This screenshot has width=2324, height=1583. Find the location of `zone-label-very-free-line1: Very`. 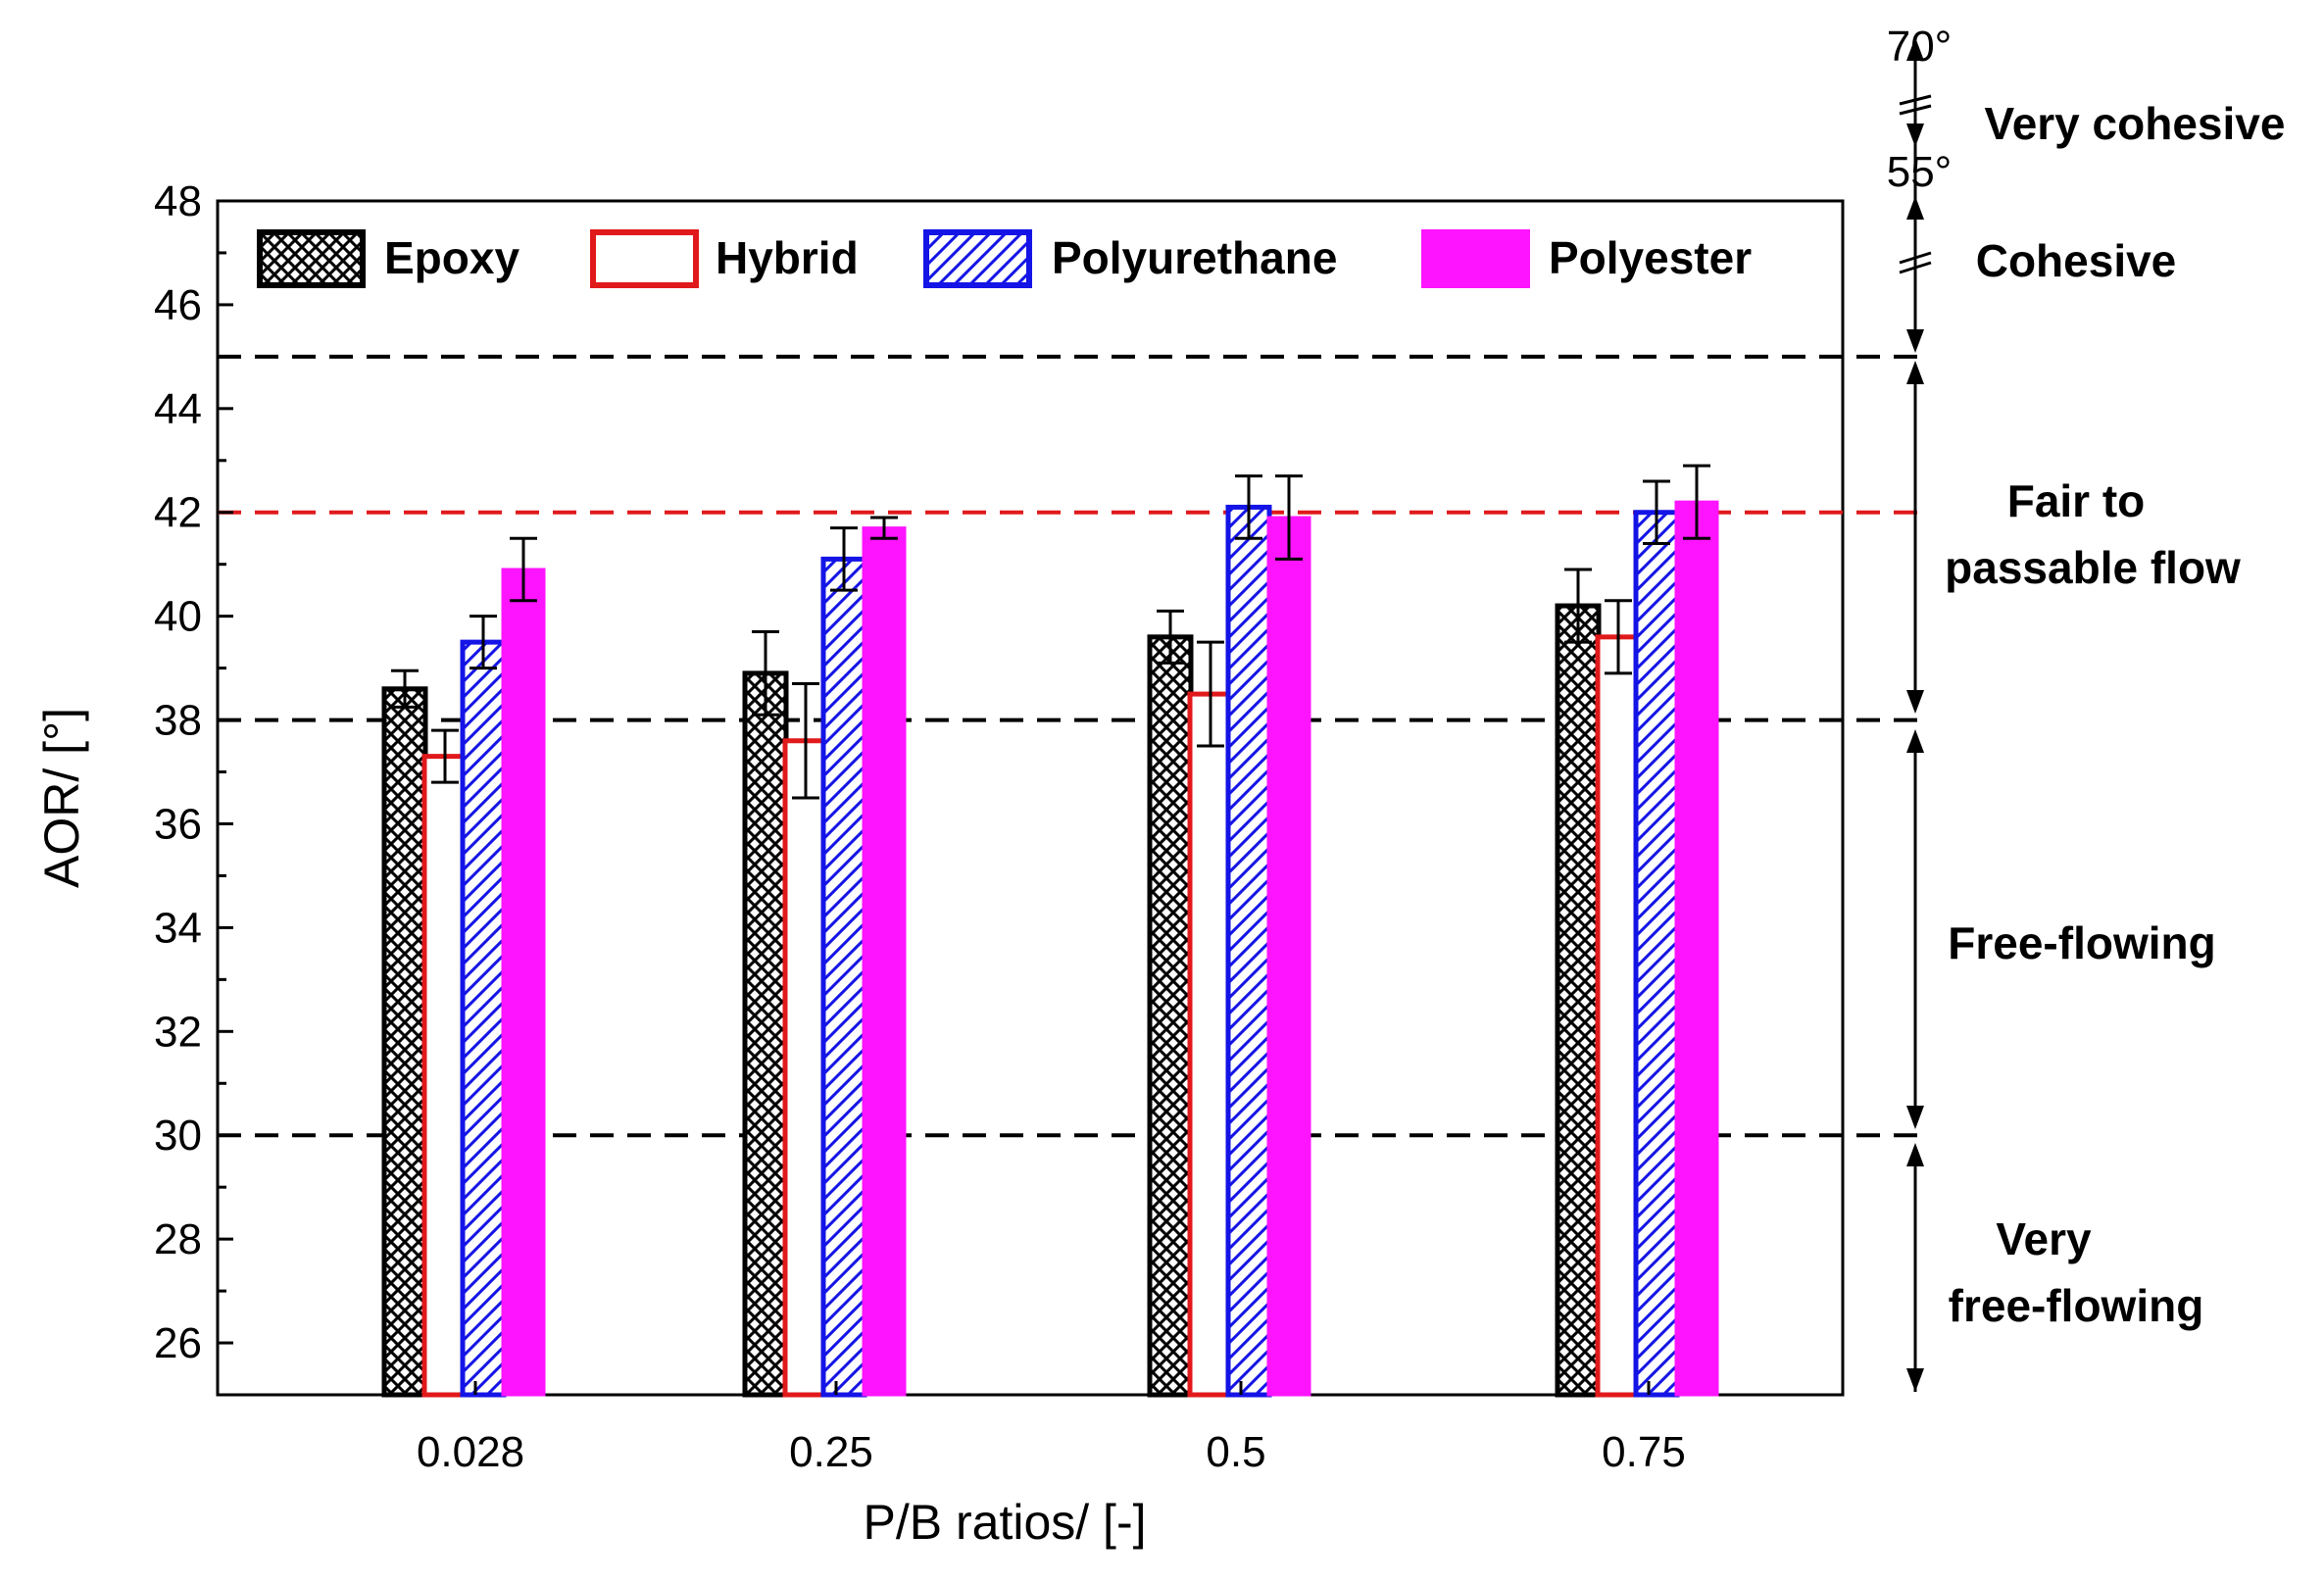

zone-label-very-free-line1: Very is located at coordinates (2044, 1238).